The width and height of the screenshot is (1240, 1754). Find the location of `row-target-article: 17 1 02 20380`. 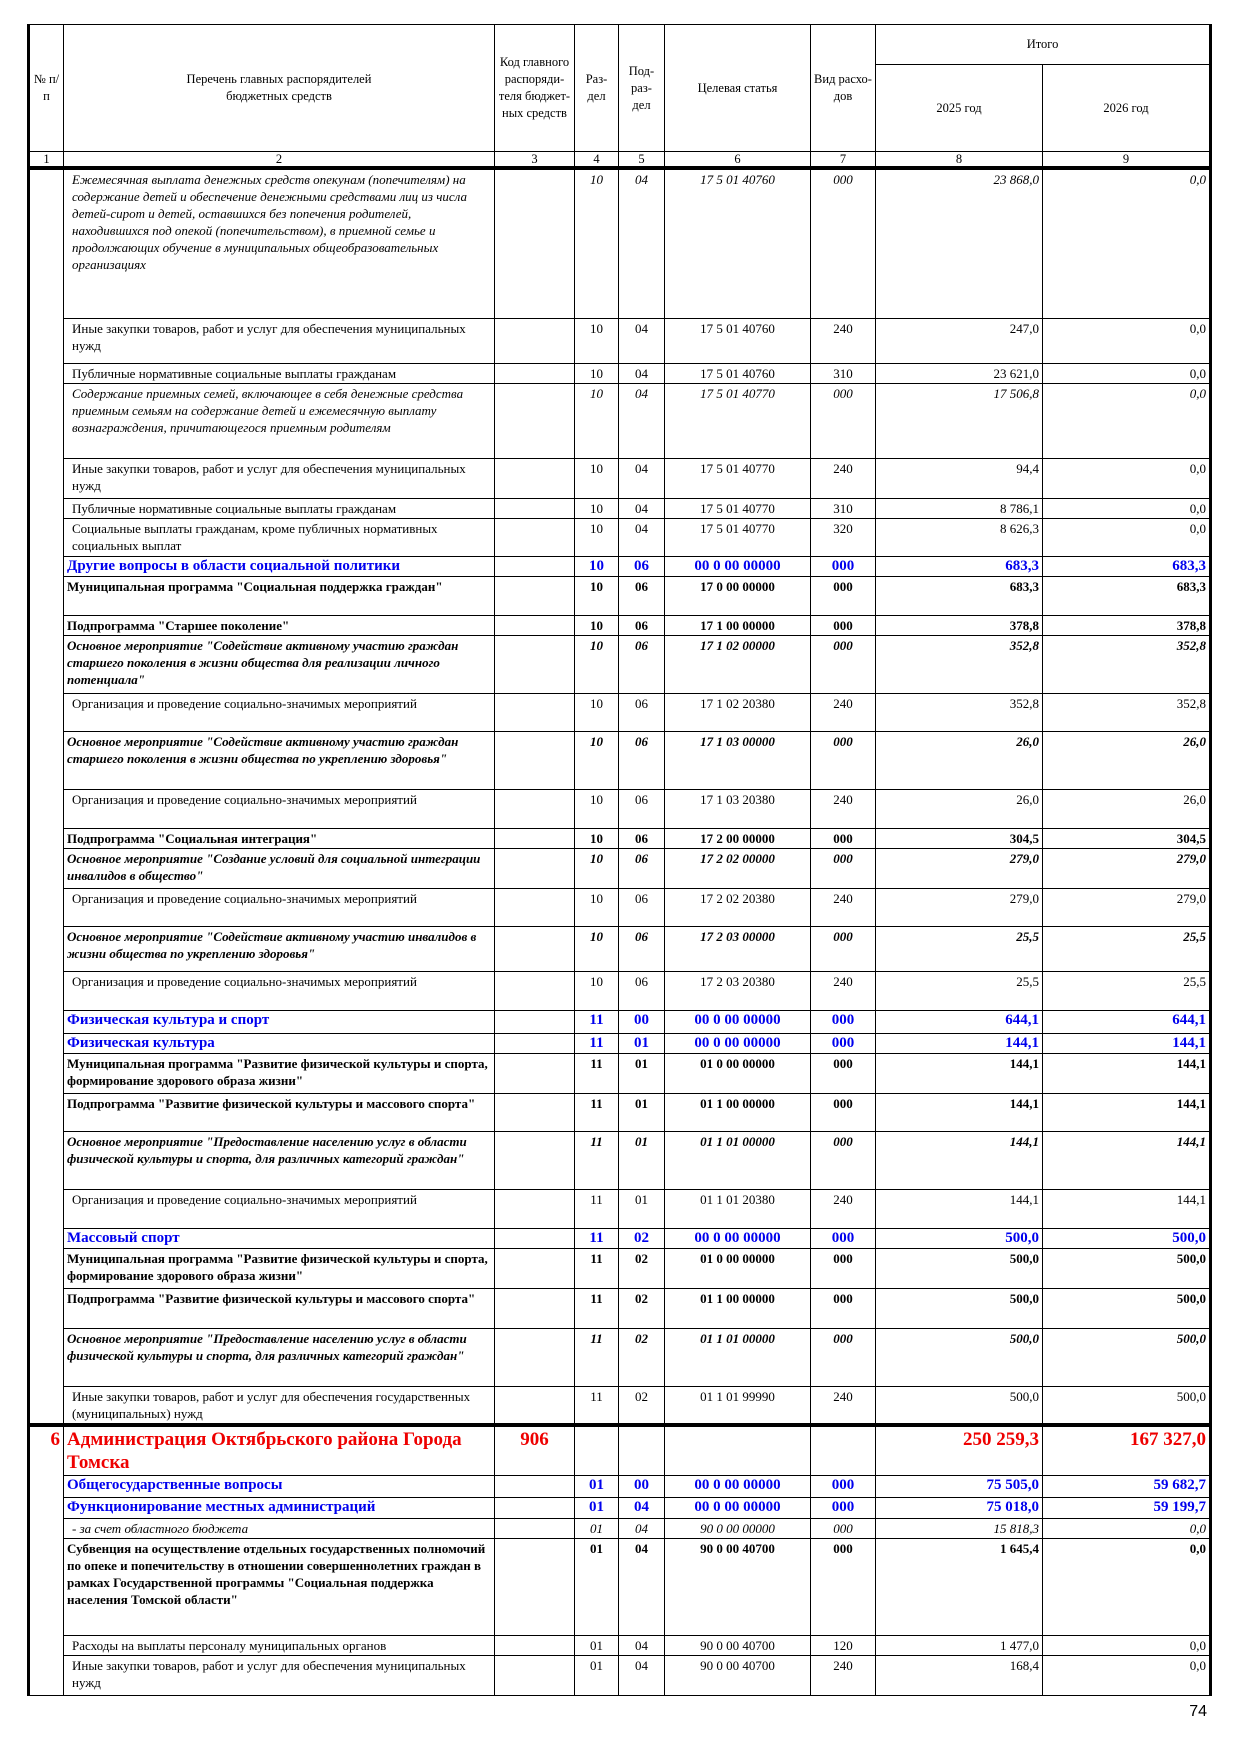

row-target-article: 17 1 02 20380 is located at coordinates (737, 712).